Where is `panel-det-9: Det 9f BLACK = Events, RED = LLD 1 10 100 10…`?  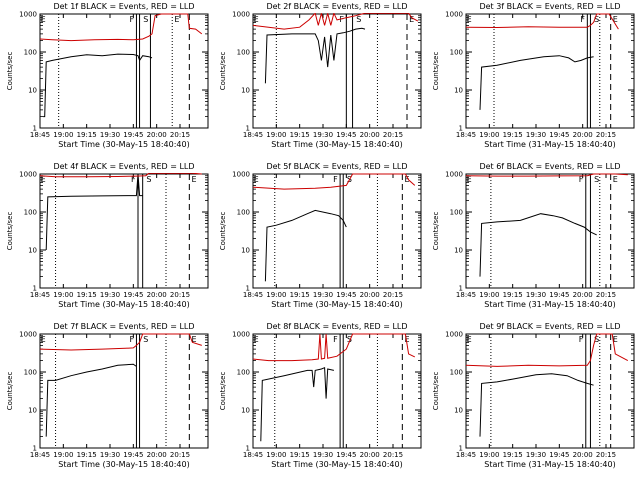
panel-det-9: Det 9f BLACK = Events, RED = LLD 1 10 100 10… is located at coordinates (533, 395).